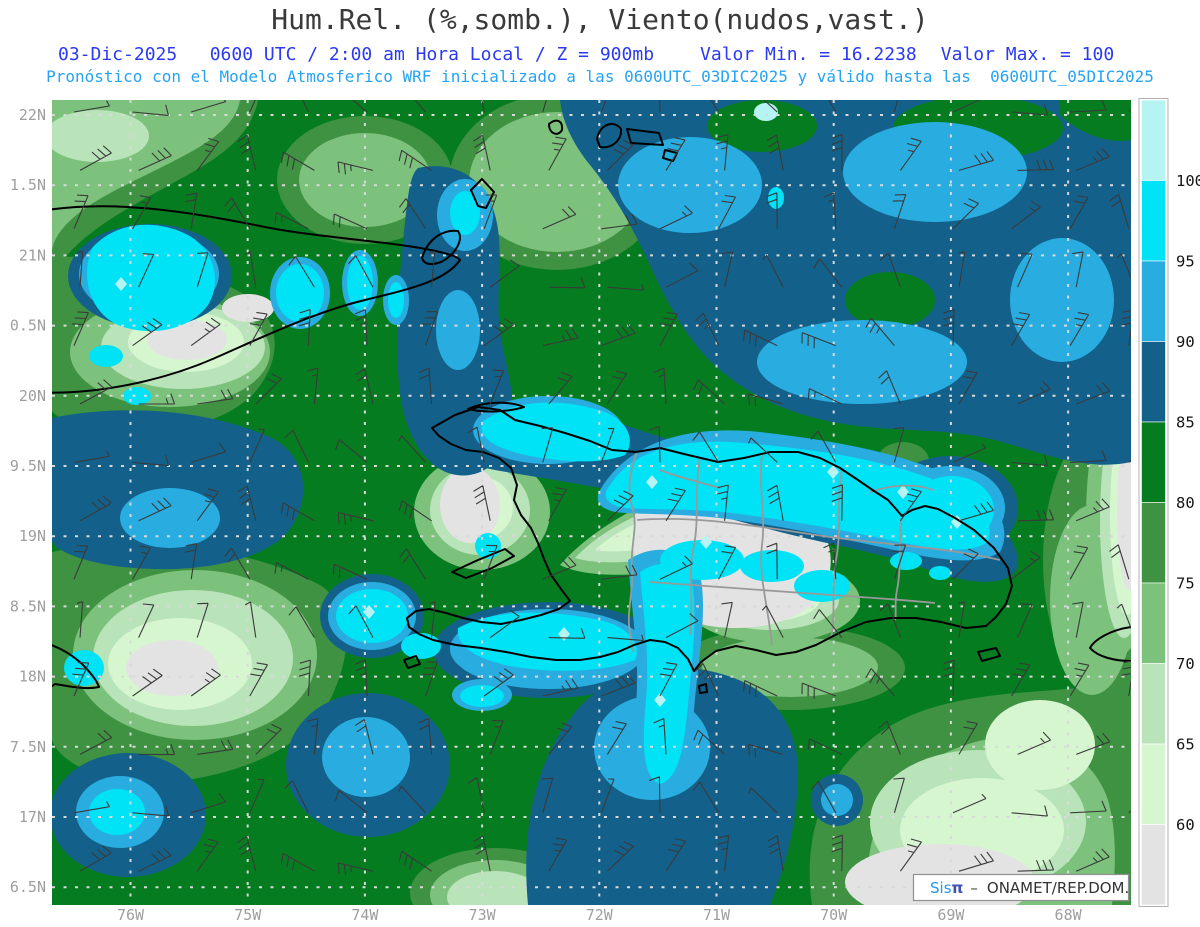  Describe the element at coordinates (365, 915) in the screenshot. I see `x-tick-label: 74W` at that location.